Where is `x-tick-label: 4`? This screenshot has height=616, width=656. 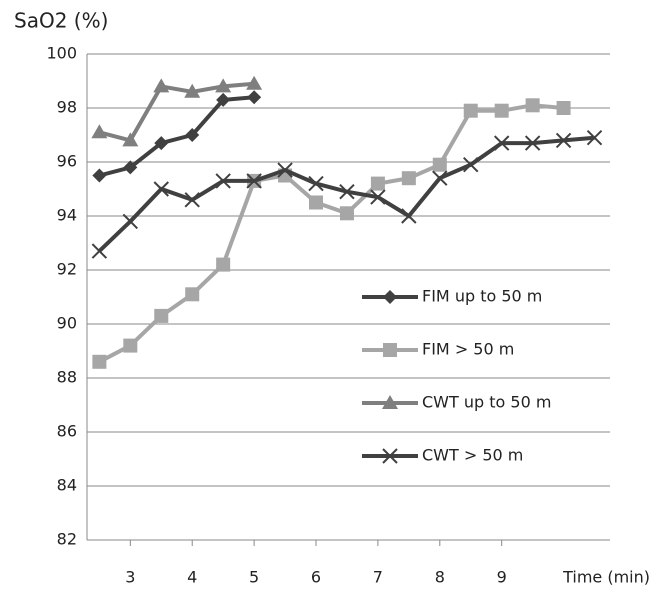 x-tick-label: 4 is located at coordinates (192, 577).